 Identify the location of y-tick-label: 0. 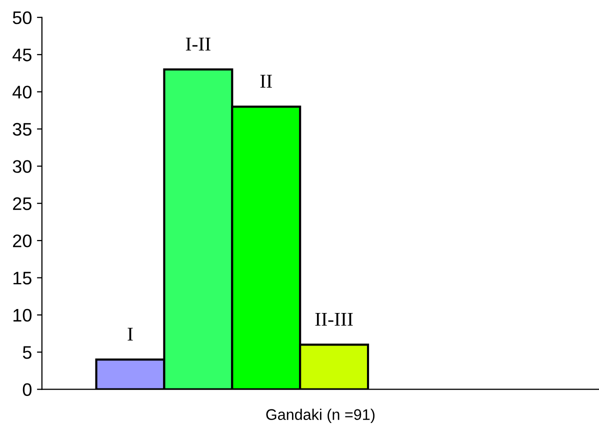
(27, 389).